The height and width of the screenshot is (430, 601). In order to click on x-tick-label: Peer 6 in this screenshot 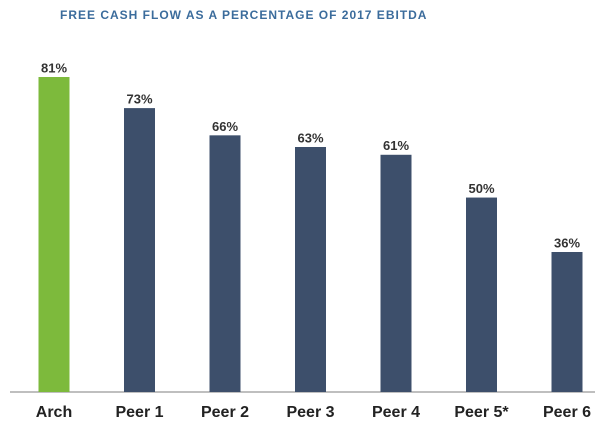, I will do `click(567, 412)`.